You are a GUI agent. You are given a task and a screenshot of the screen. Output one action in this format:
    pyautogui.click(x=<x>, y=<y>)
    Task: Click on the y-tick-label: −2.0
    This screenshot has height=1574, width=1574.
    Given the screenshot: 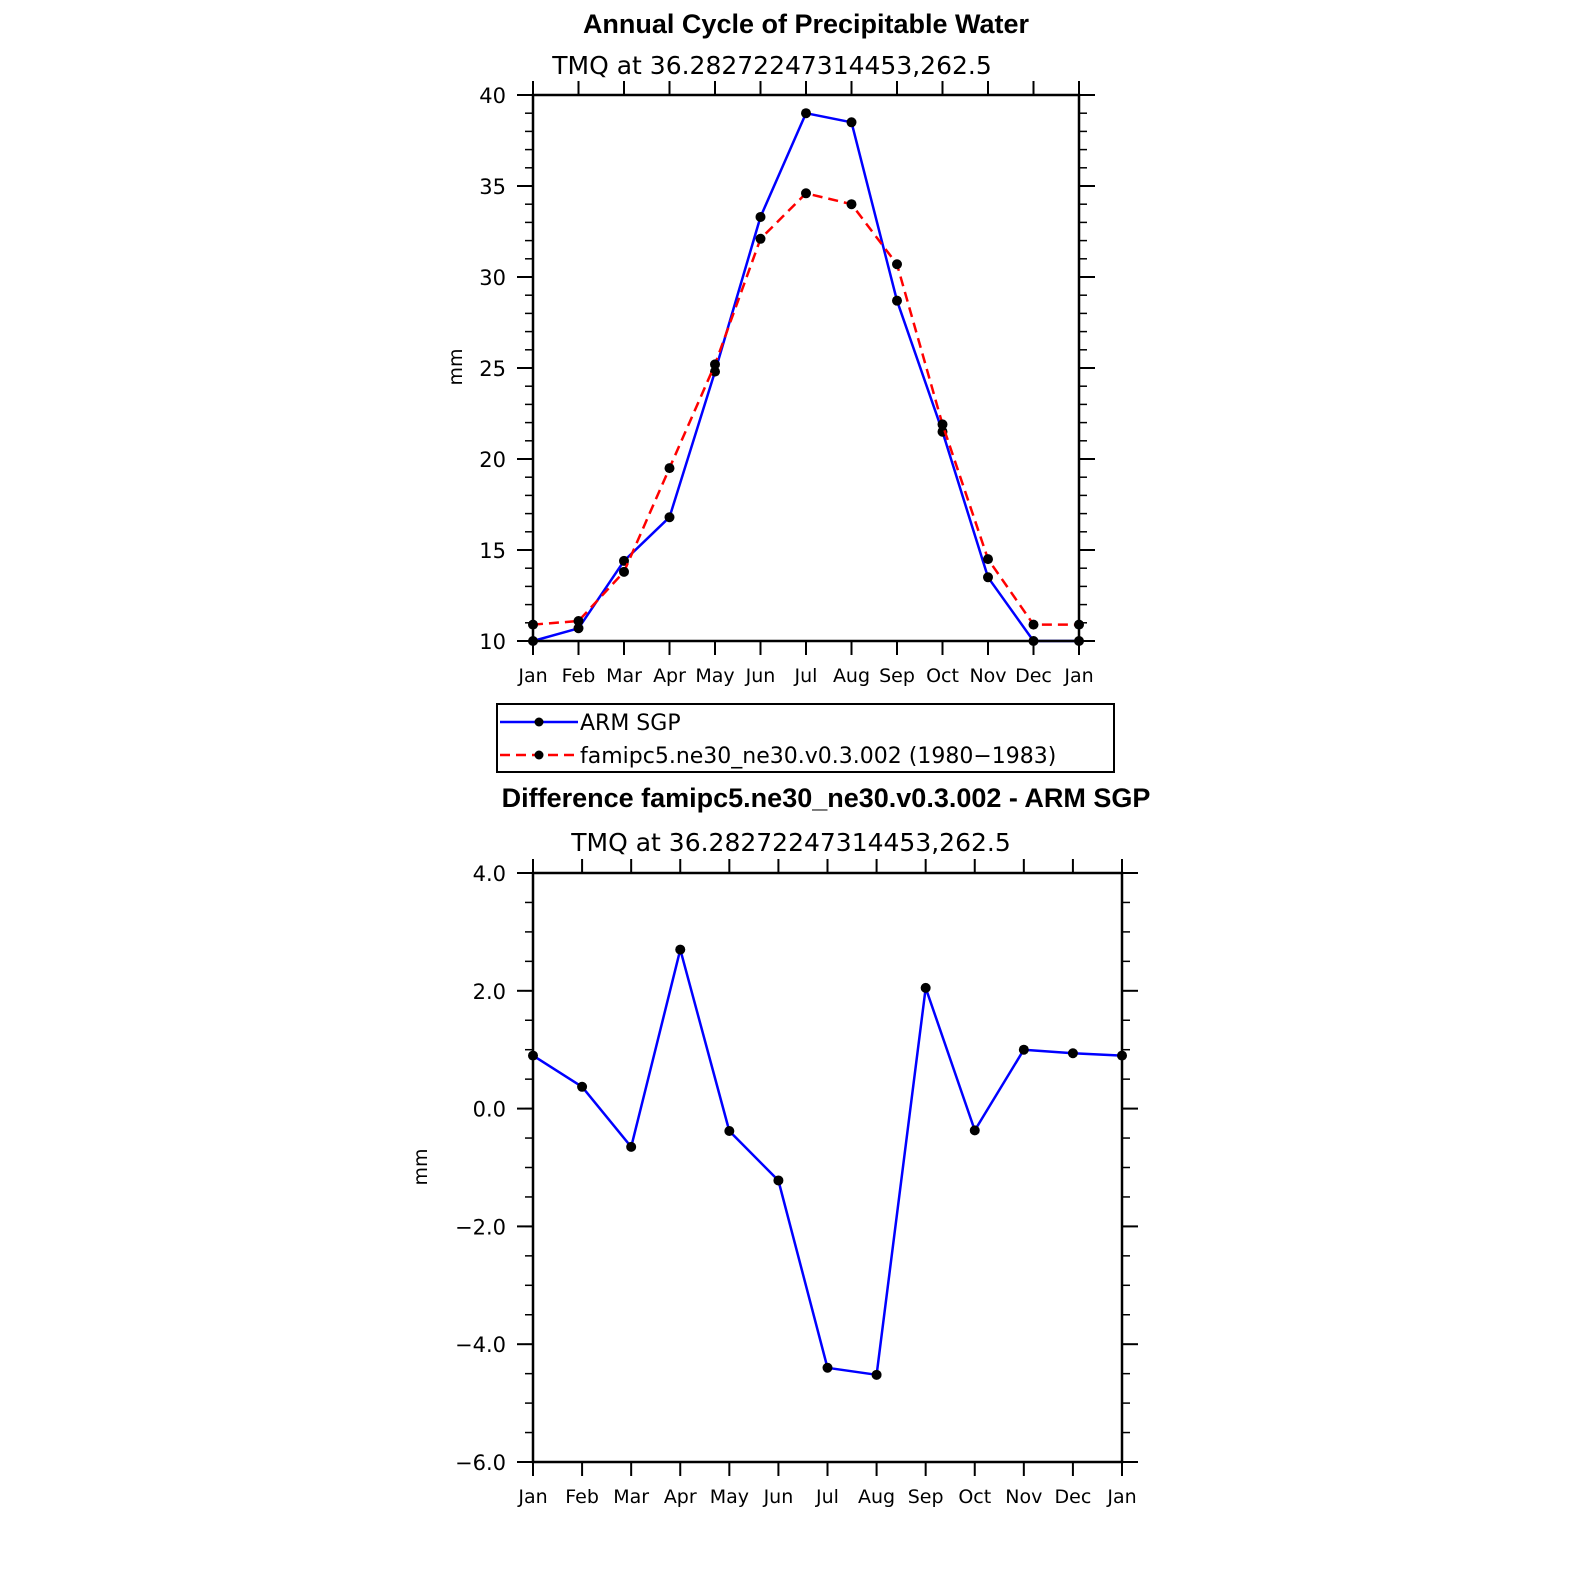 What is the action you would take?
    pyautogui.click(x=480, y=1227)
    